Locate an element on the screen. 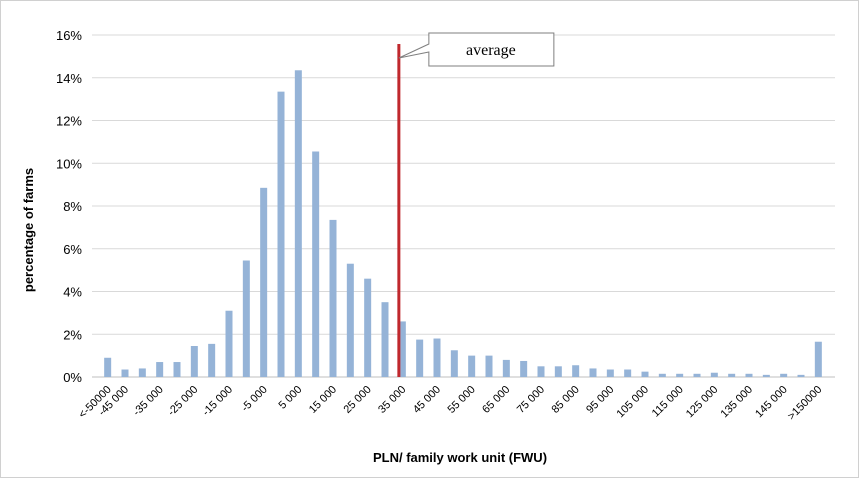 The height and width of the screenshot is (485, 861). y-tick-label: 14% is located at coordinates (69, 78).